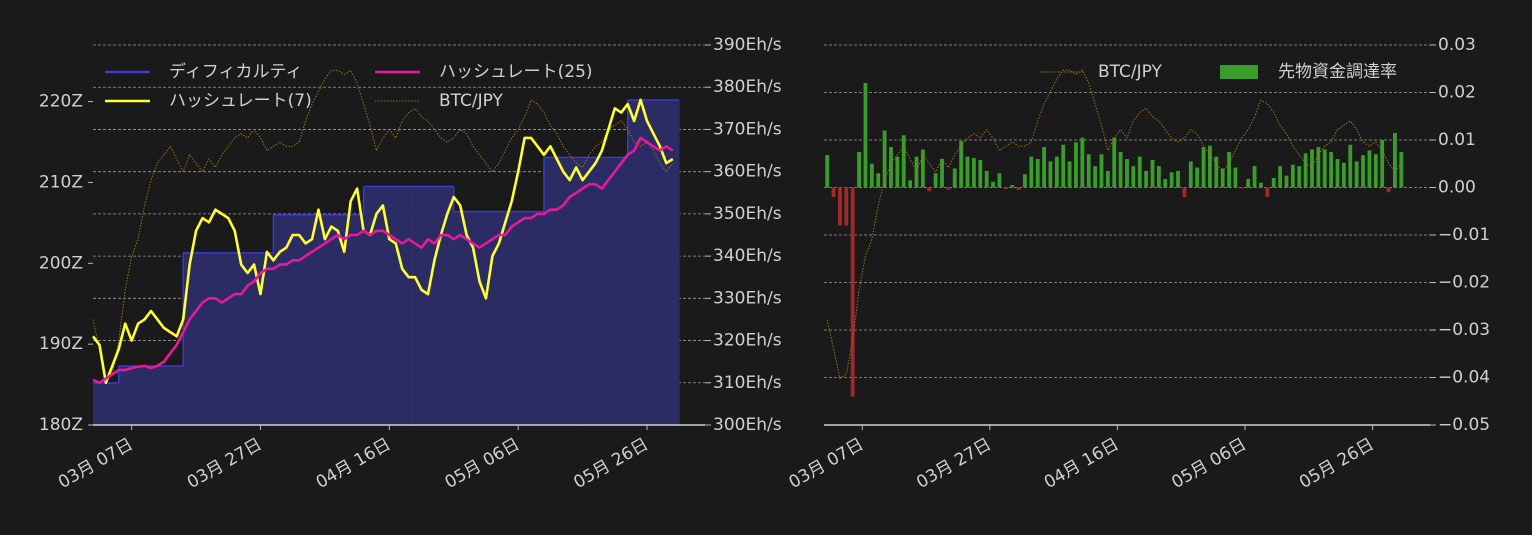 Image resolution: width=1532 pixels, height=535 pixels. Describe the element at coordinates (1239, 72) in the screenshot. I see `legend-swatch` at that location.